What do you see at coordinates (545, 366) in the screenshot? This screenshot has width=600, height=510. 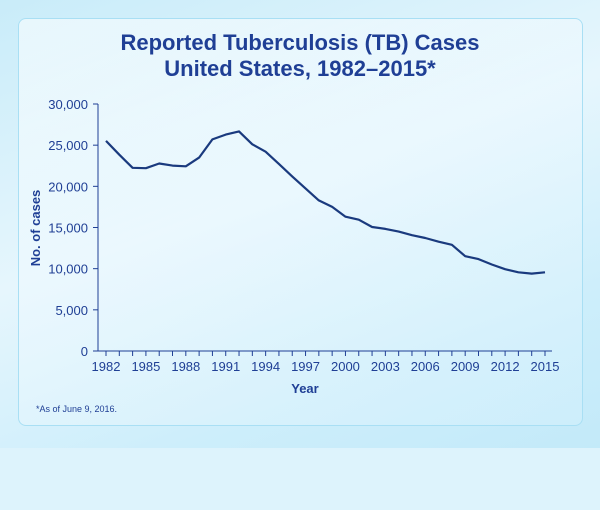 I see `x-tick-label: 2015` at bounding box center [545, 366].